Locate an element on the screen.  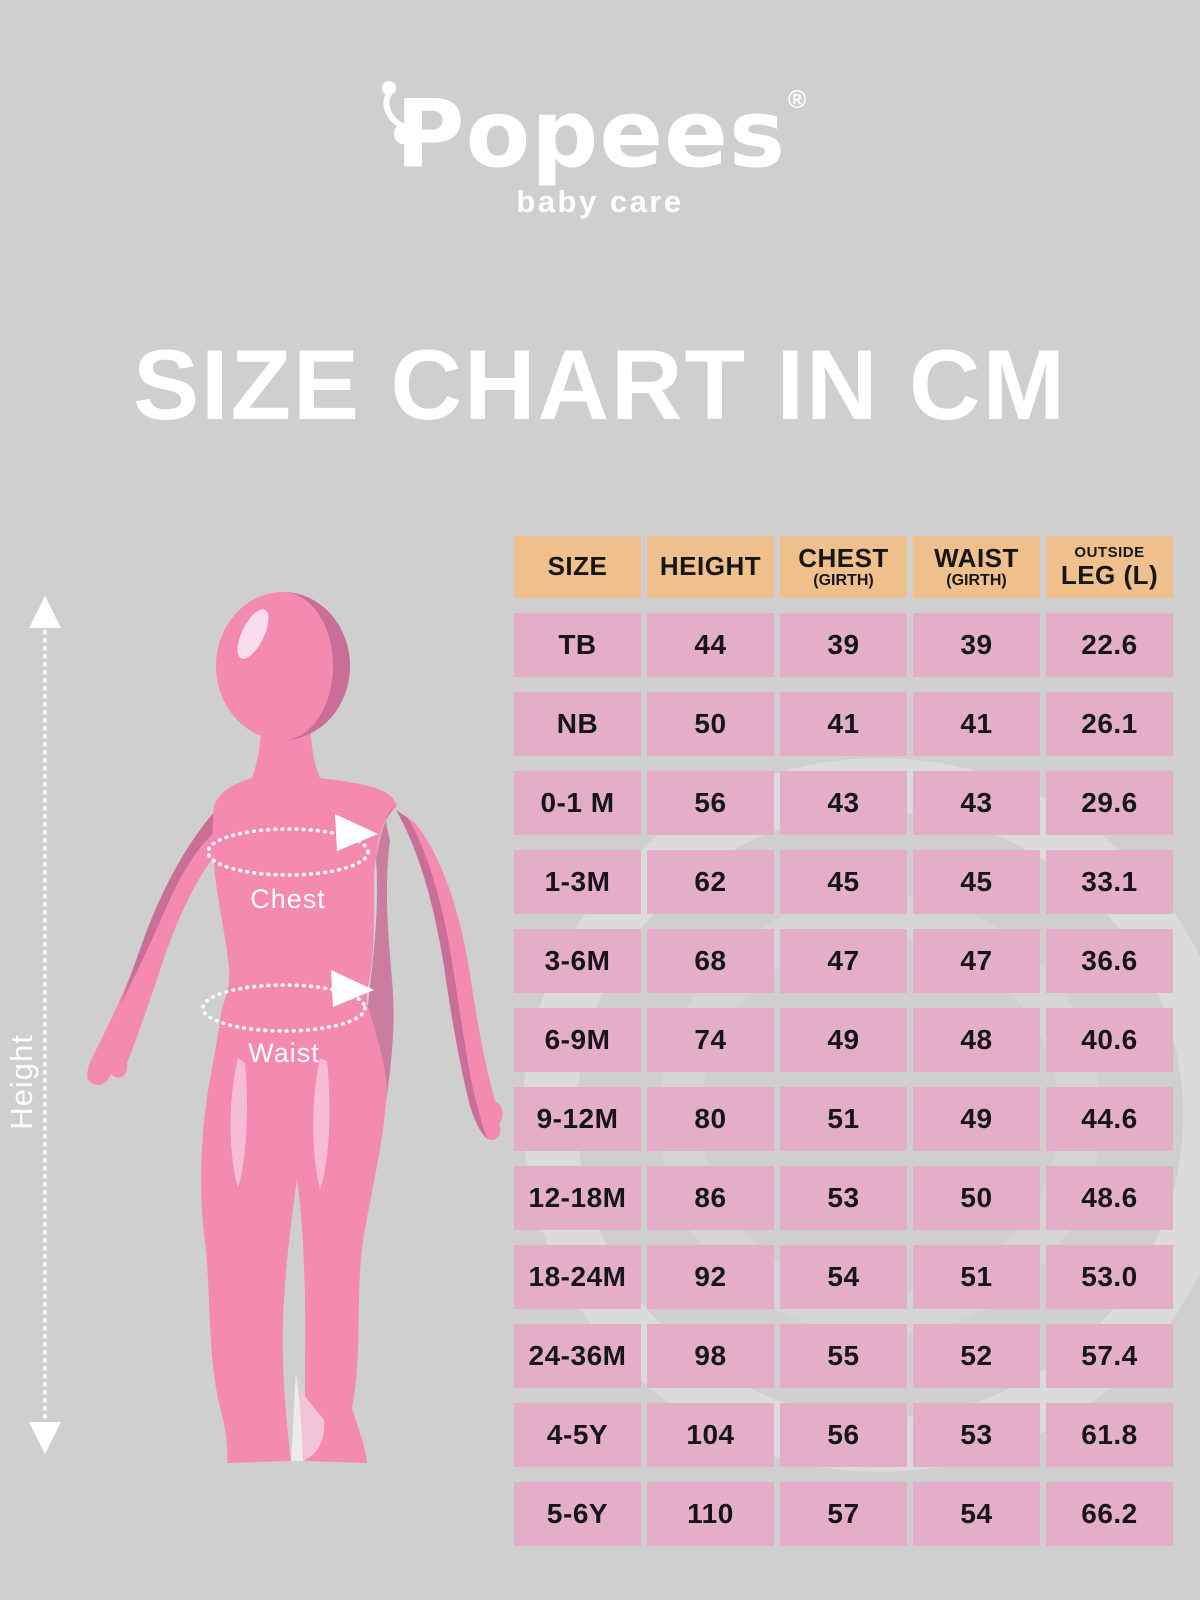
size-label-cell: 6-9M is located at coordinates (577, 1040).